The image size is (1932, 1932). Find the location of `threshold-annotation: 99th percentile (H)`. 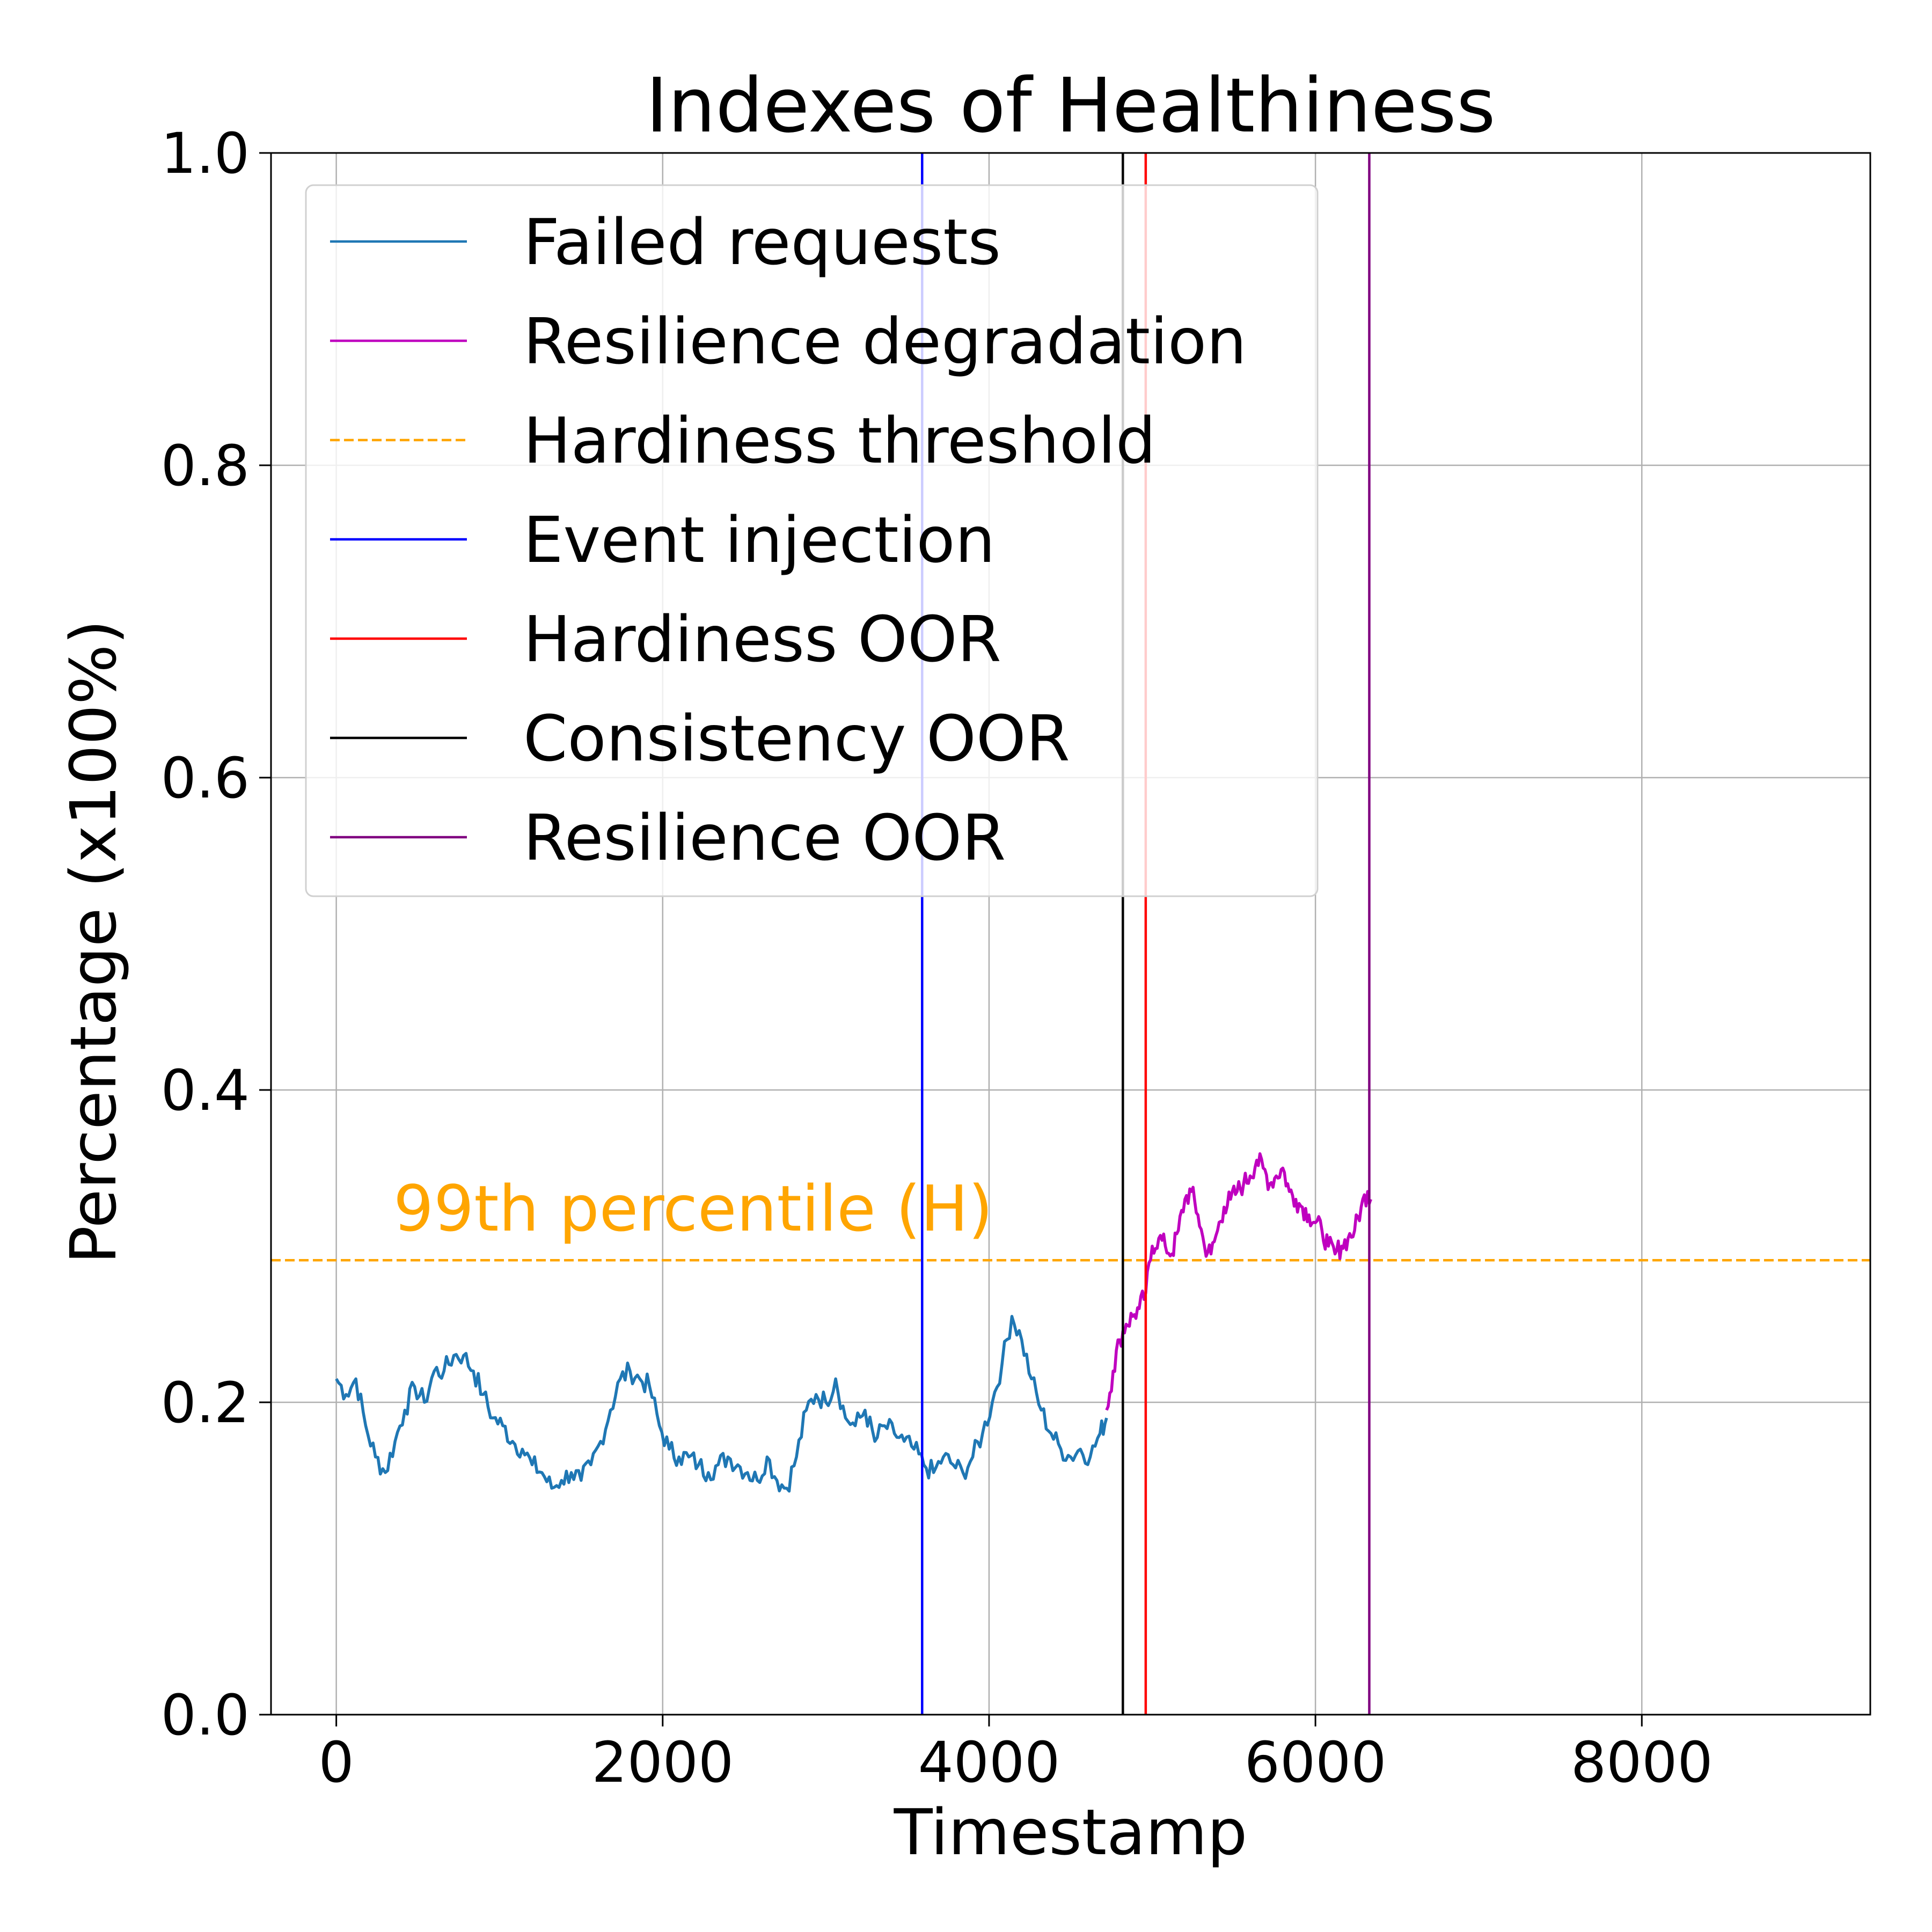

threshold-annotation: 99th percentile (H) is located at coordinates (693, 1209).